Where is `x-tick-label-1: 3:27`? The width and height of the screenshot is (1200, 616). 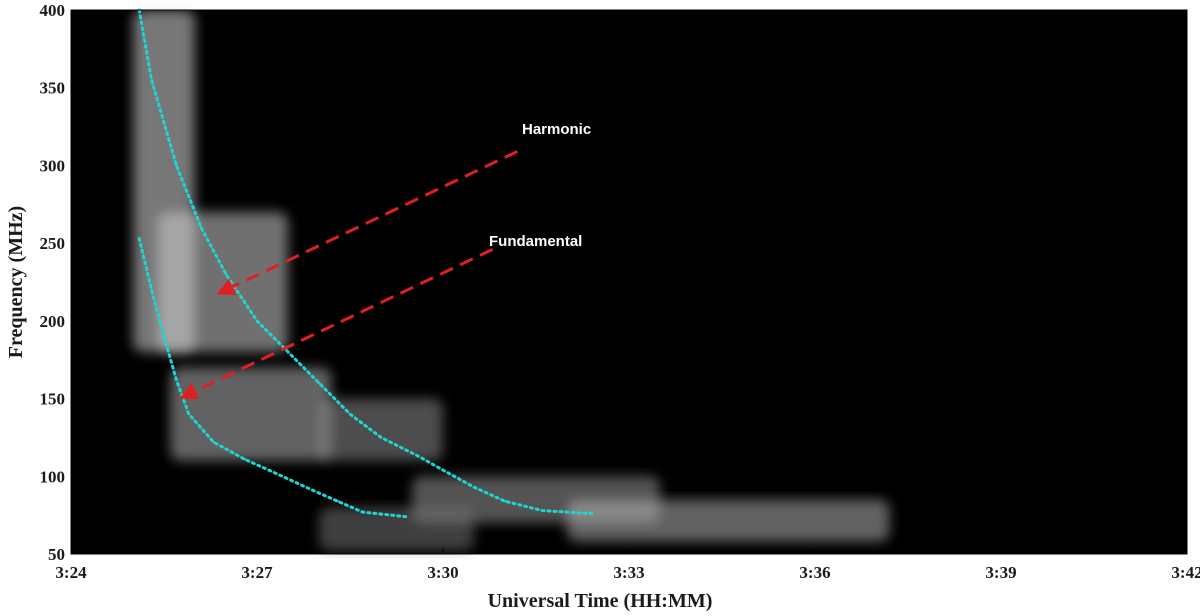 x-tick-label-1: 3:27 is located at coordinates (257, 572).